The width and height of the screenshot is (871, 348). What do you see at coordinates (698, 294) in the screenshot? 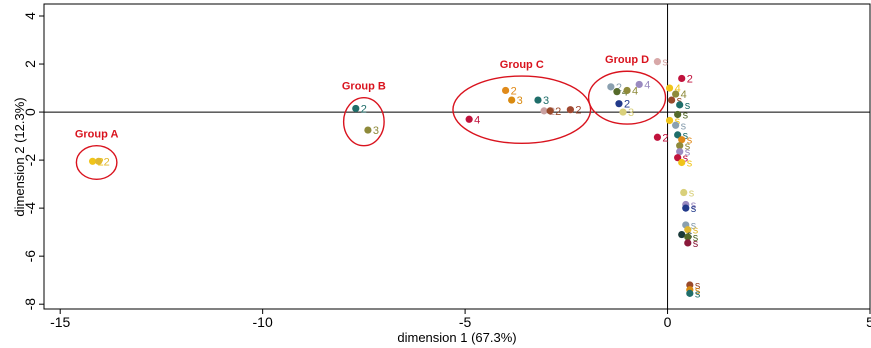
I see `data-point-label-43: s` at bounding box center [698, 294].